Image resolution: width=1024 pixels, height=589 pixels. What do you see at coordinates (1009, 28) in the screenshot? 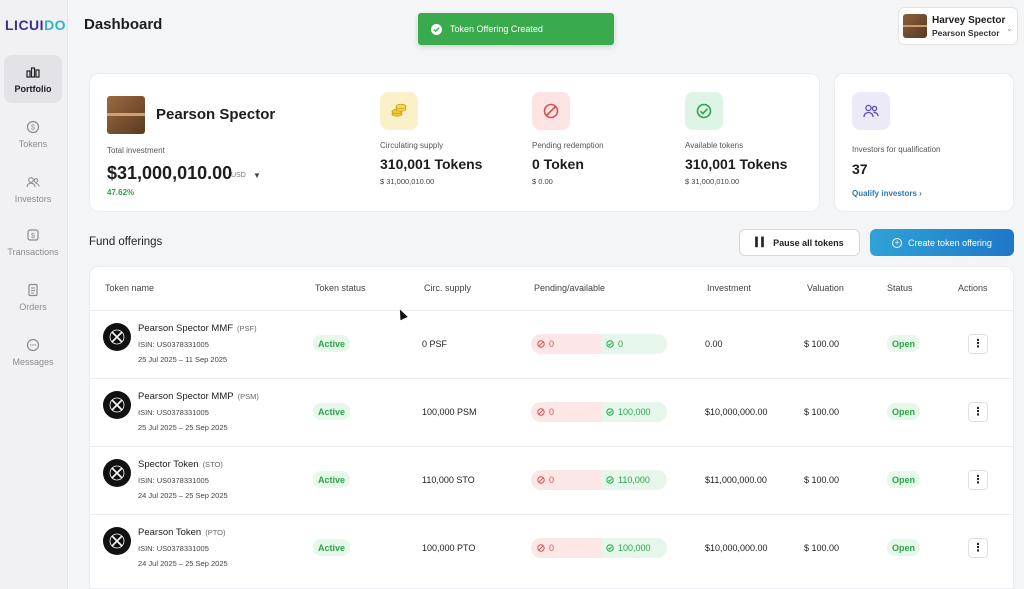
I see `chevron-down-icon: ⌄` at bounding box center [1009, 28].